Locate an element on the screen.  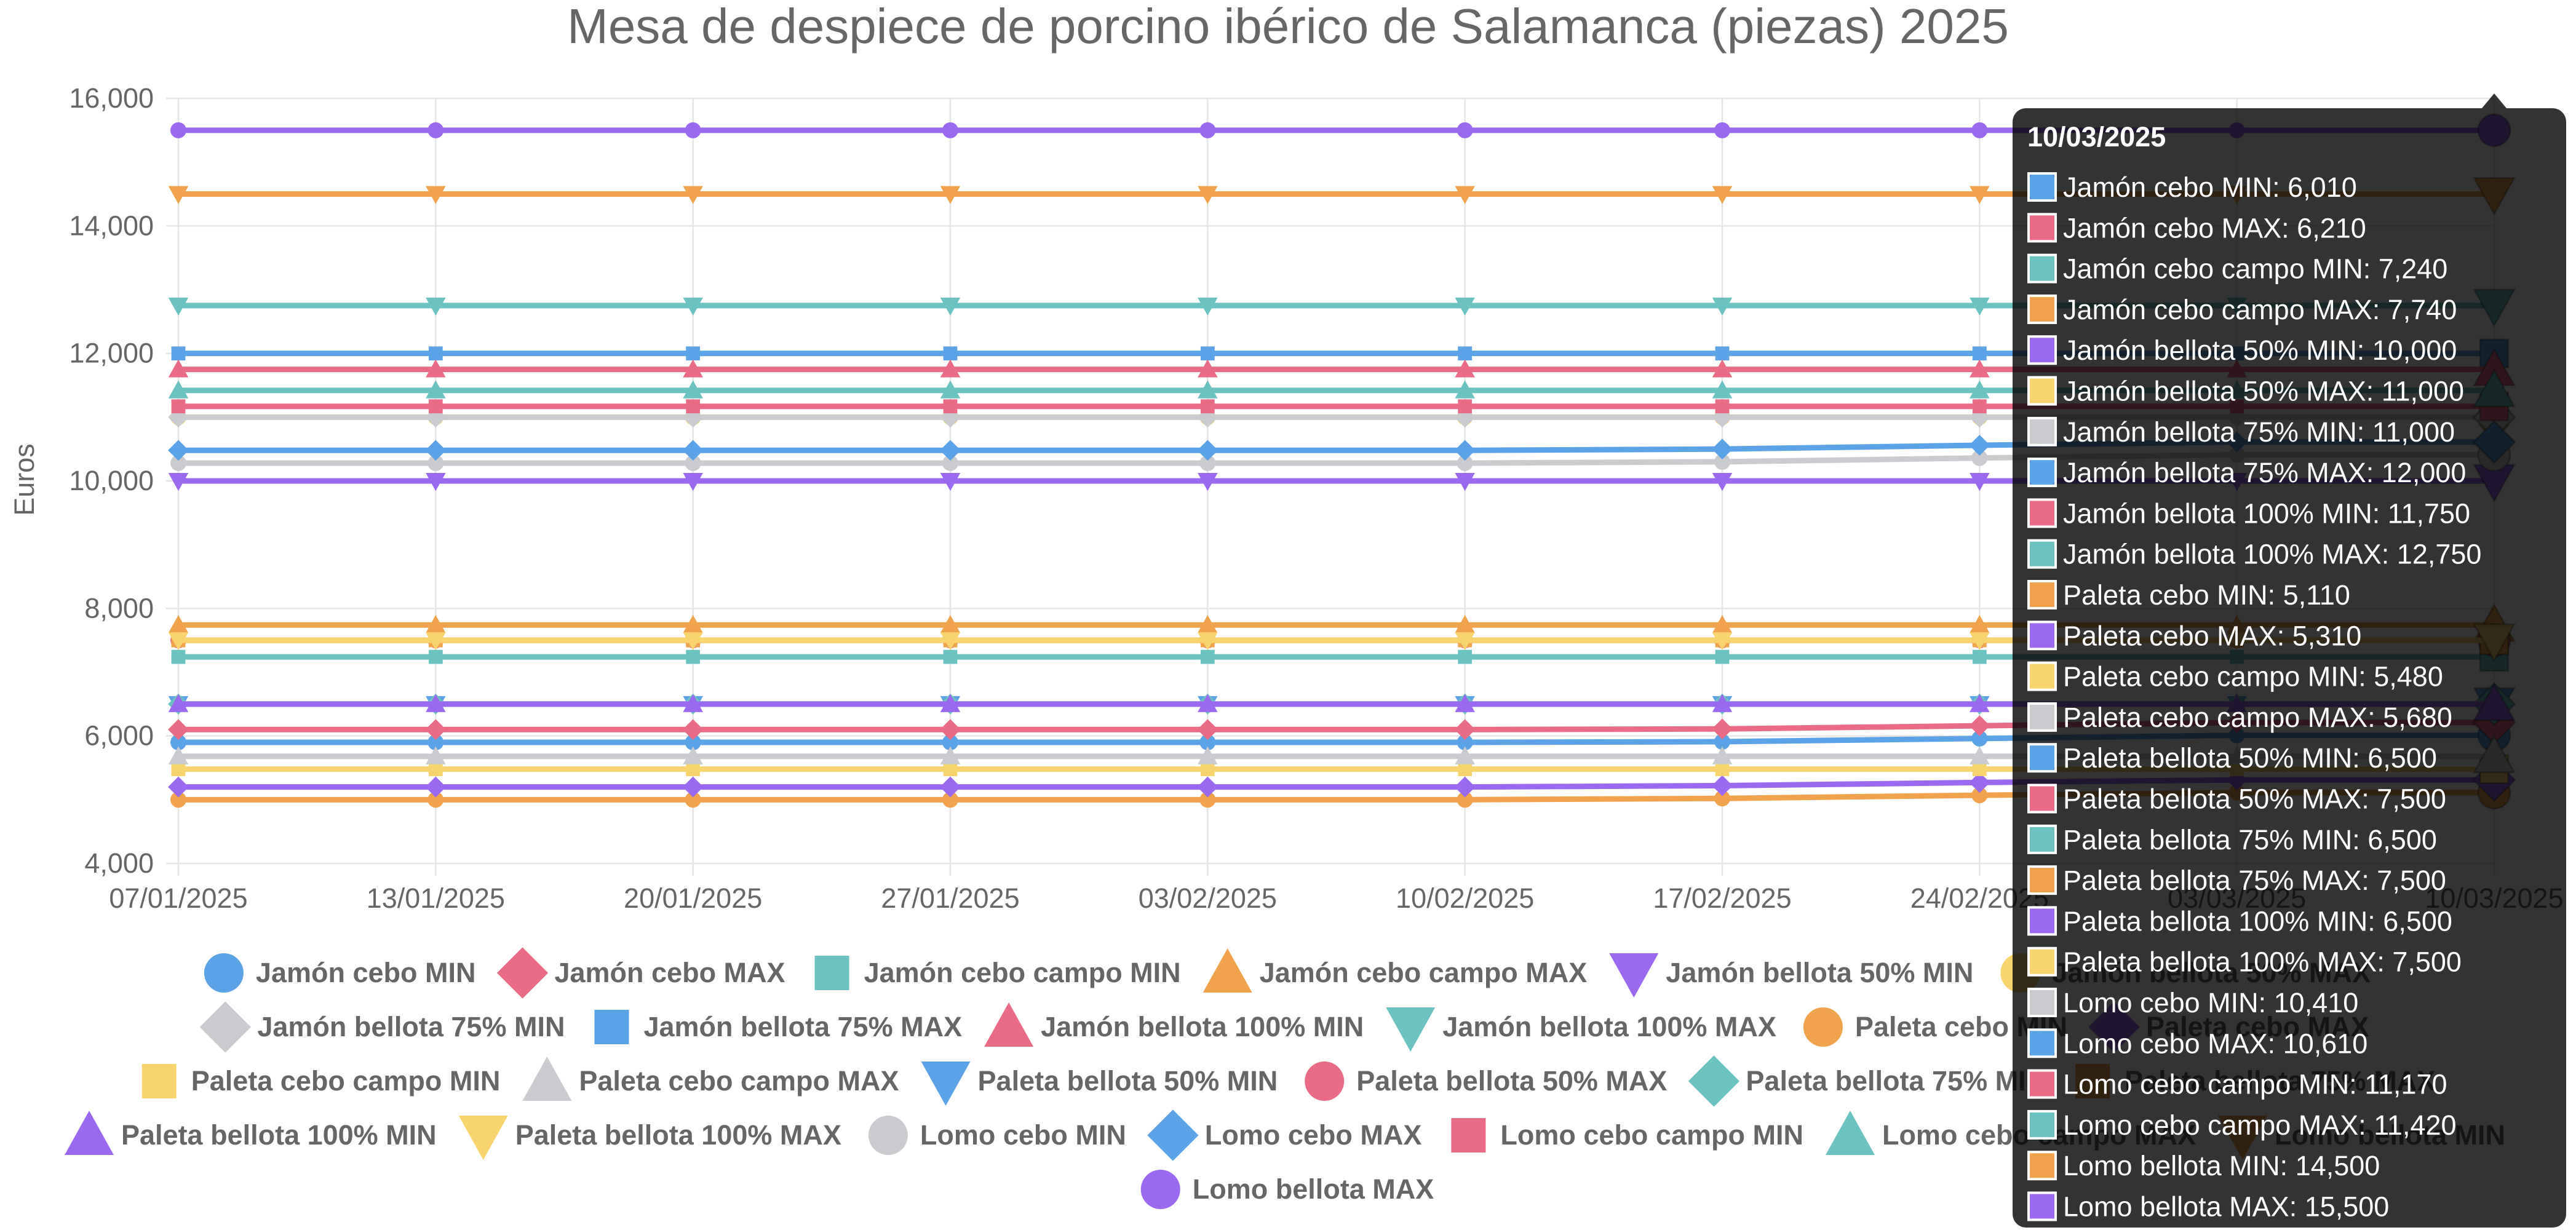
y-tick-label: 16,000 is located at coordinates (111, 98).